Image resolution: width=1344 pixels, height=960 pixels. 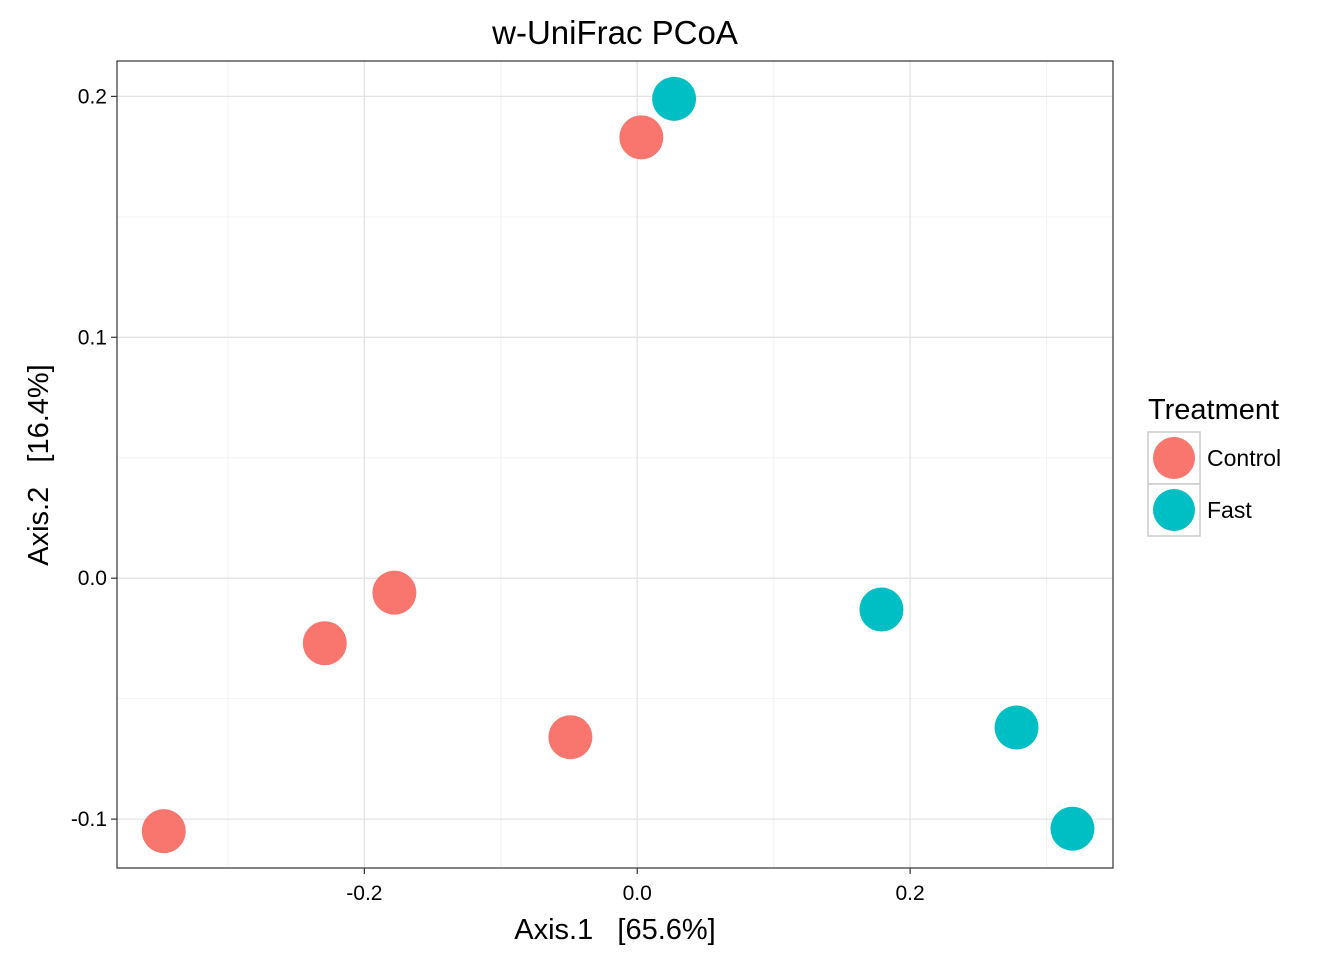 What do you see at coordinates (1174, 458) in the screenshot?
I see `legend-key-control` at bounding box center [1174, 458].